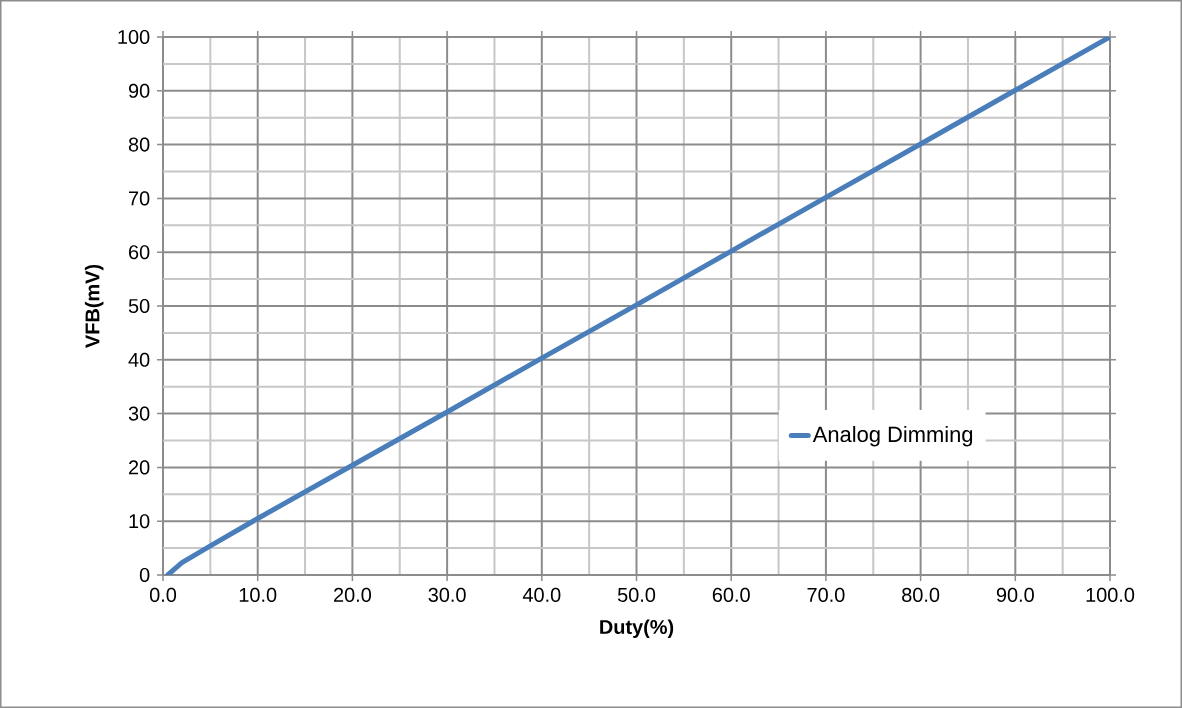 This screenshot has width=1182, height=708. What do you see at coordinates (1110, 594) in the screenshot?
I see `x-tick-label: 100.0` at bounding box center [1110, 594].